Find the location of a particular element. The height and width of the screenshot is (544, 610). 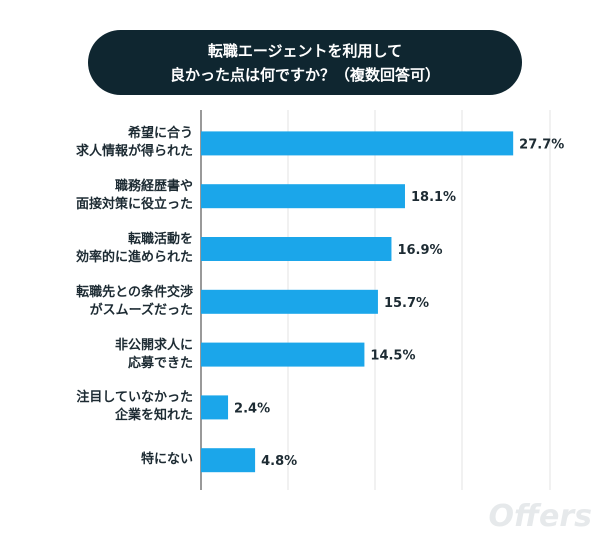

category-label: 注目していなかった 企業を知れた is located at coordinates (134, 407).